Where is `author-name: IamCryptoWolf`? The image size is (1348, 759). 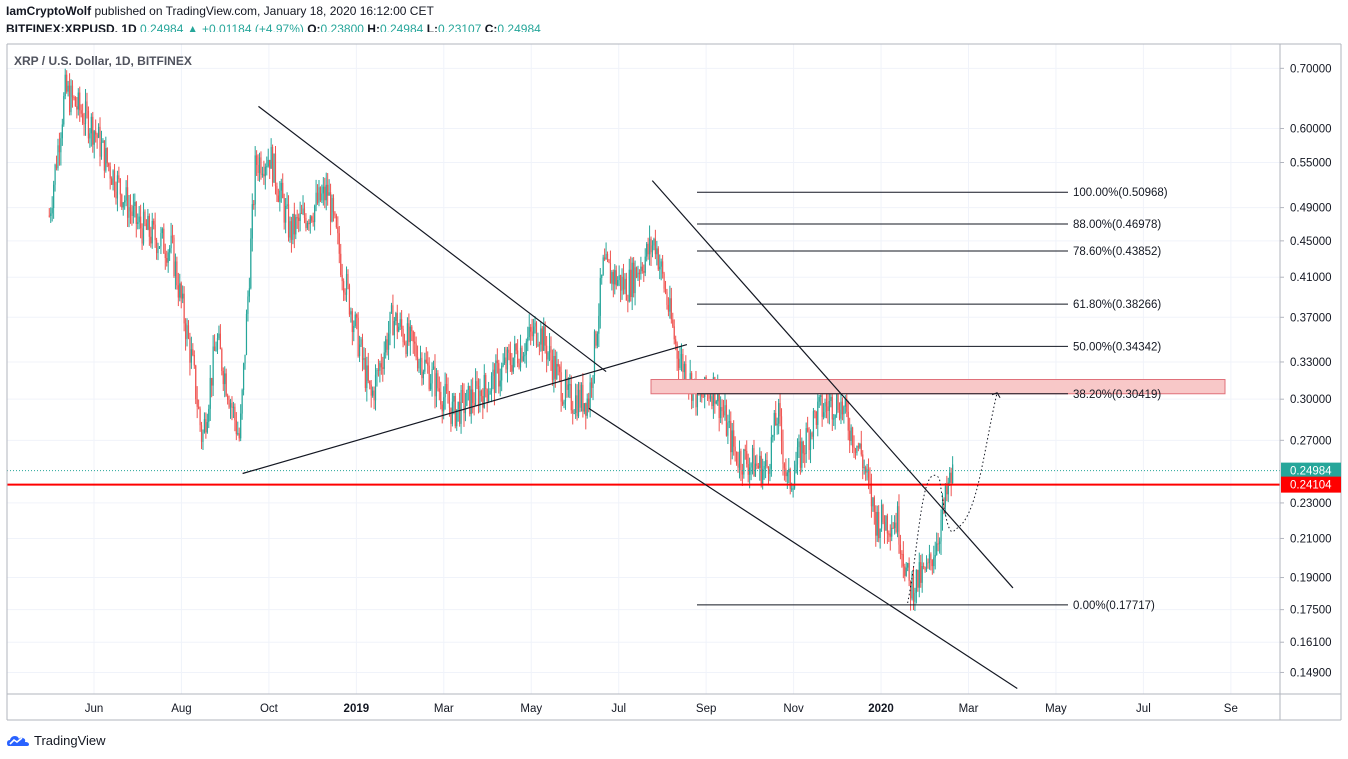
author-name: IamCryptoWolf is located at coordinates (49, 11).